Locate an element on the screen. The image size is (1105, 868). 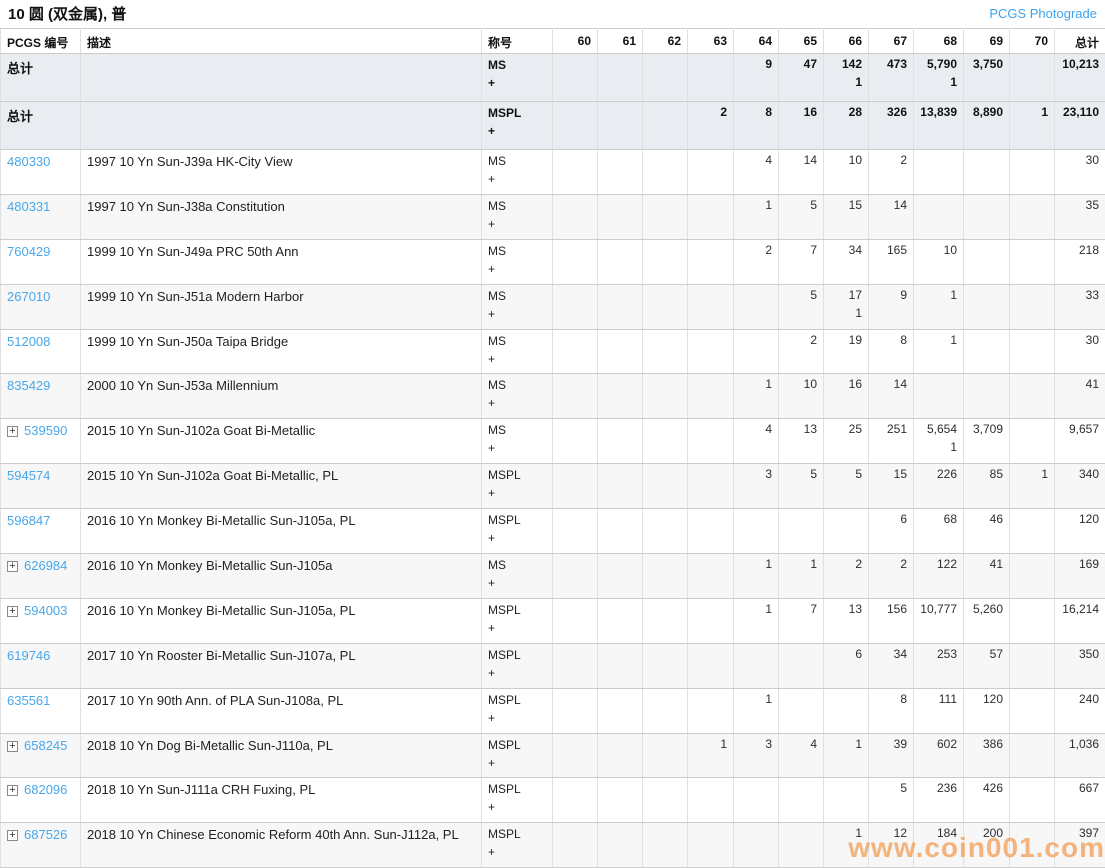
total-count: 23,110 is located at coordinates (1080, 112).